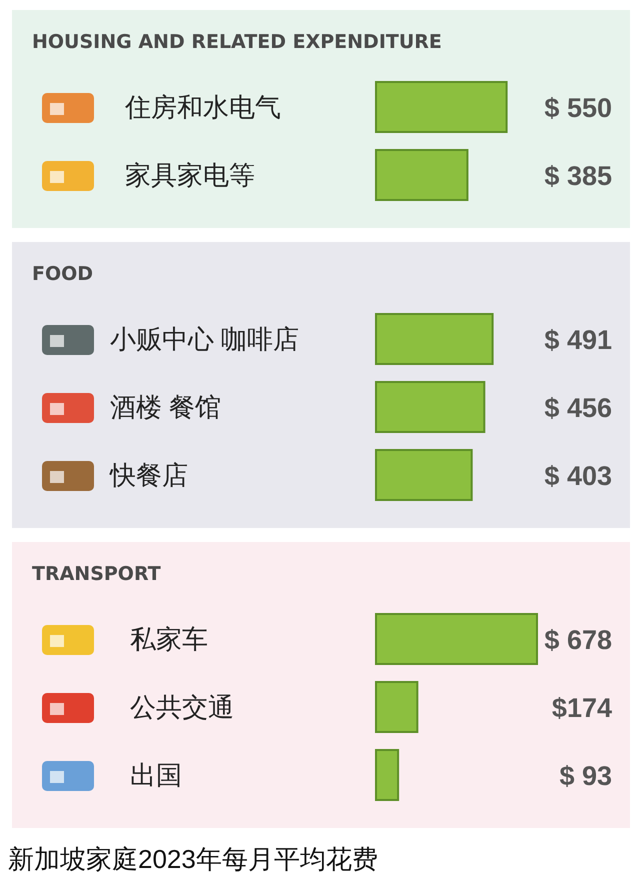 The image size is (640, 876). Describe the element at coordinates (156, 775) in the screenshot. I see `y-tick-label: 出国` at that location.